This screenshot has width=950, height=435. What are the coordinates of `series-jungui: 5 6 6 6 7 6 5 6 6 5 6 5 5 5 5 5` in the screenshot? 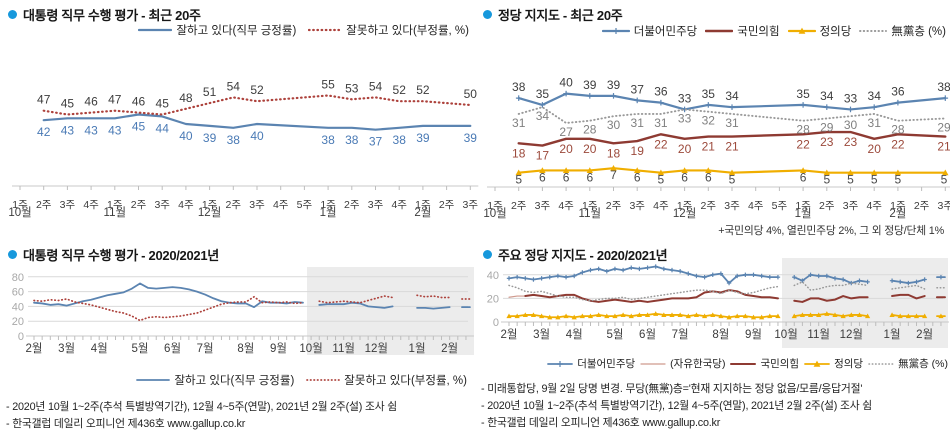 It's located at (732, 175).